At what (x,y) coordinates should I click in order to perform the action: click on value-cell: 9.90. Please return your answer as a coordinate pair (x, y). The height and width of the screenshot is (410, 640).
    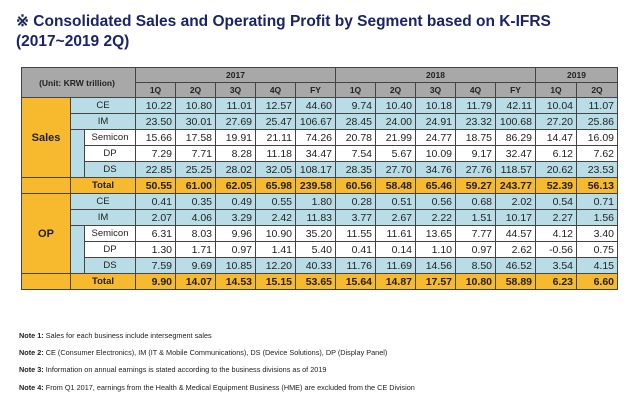
    Looking at the image, I should click on (155, 281).